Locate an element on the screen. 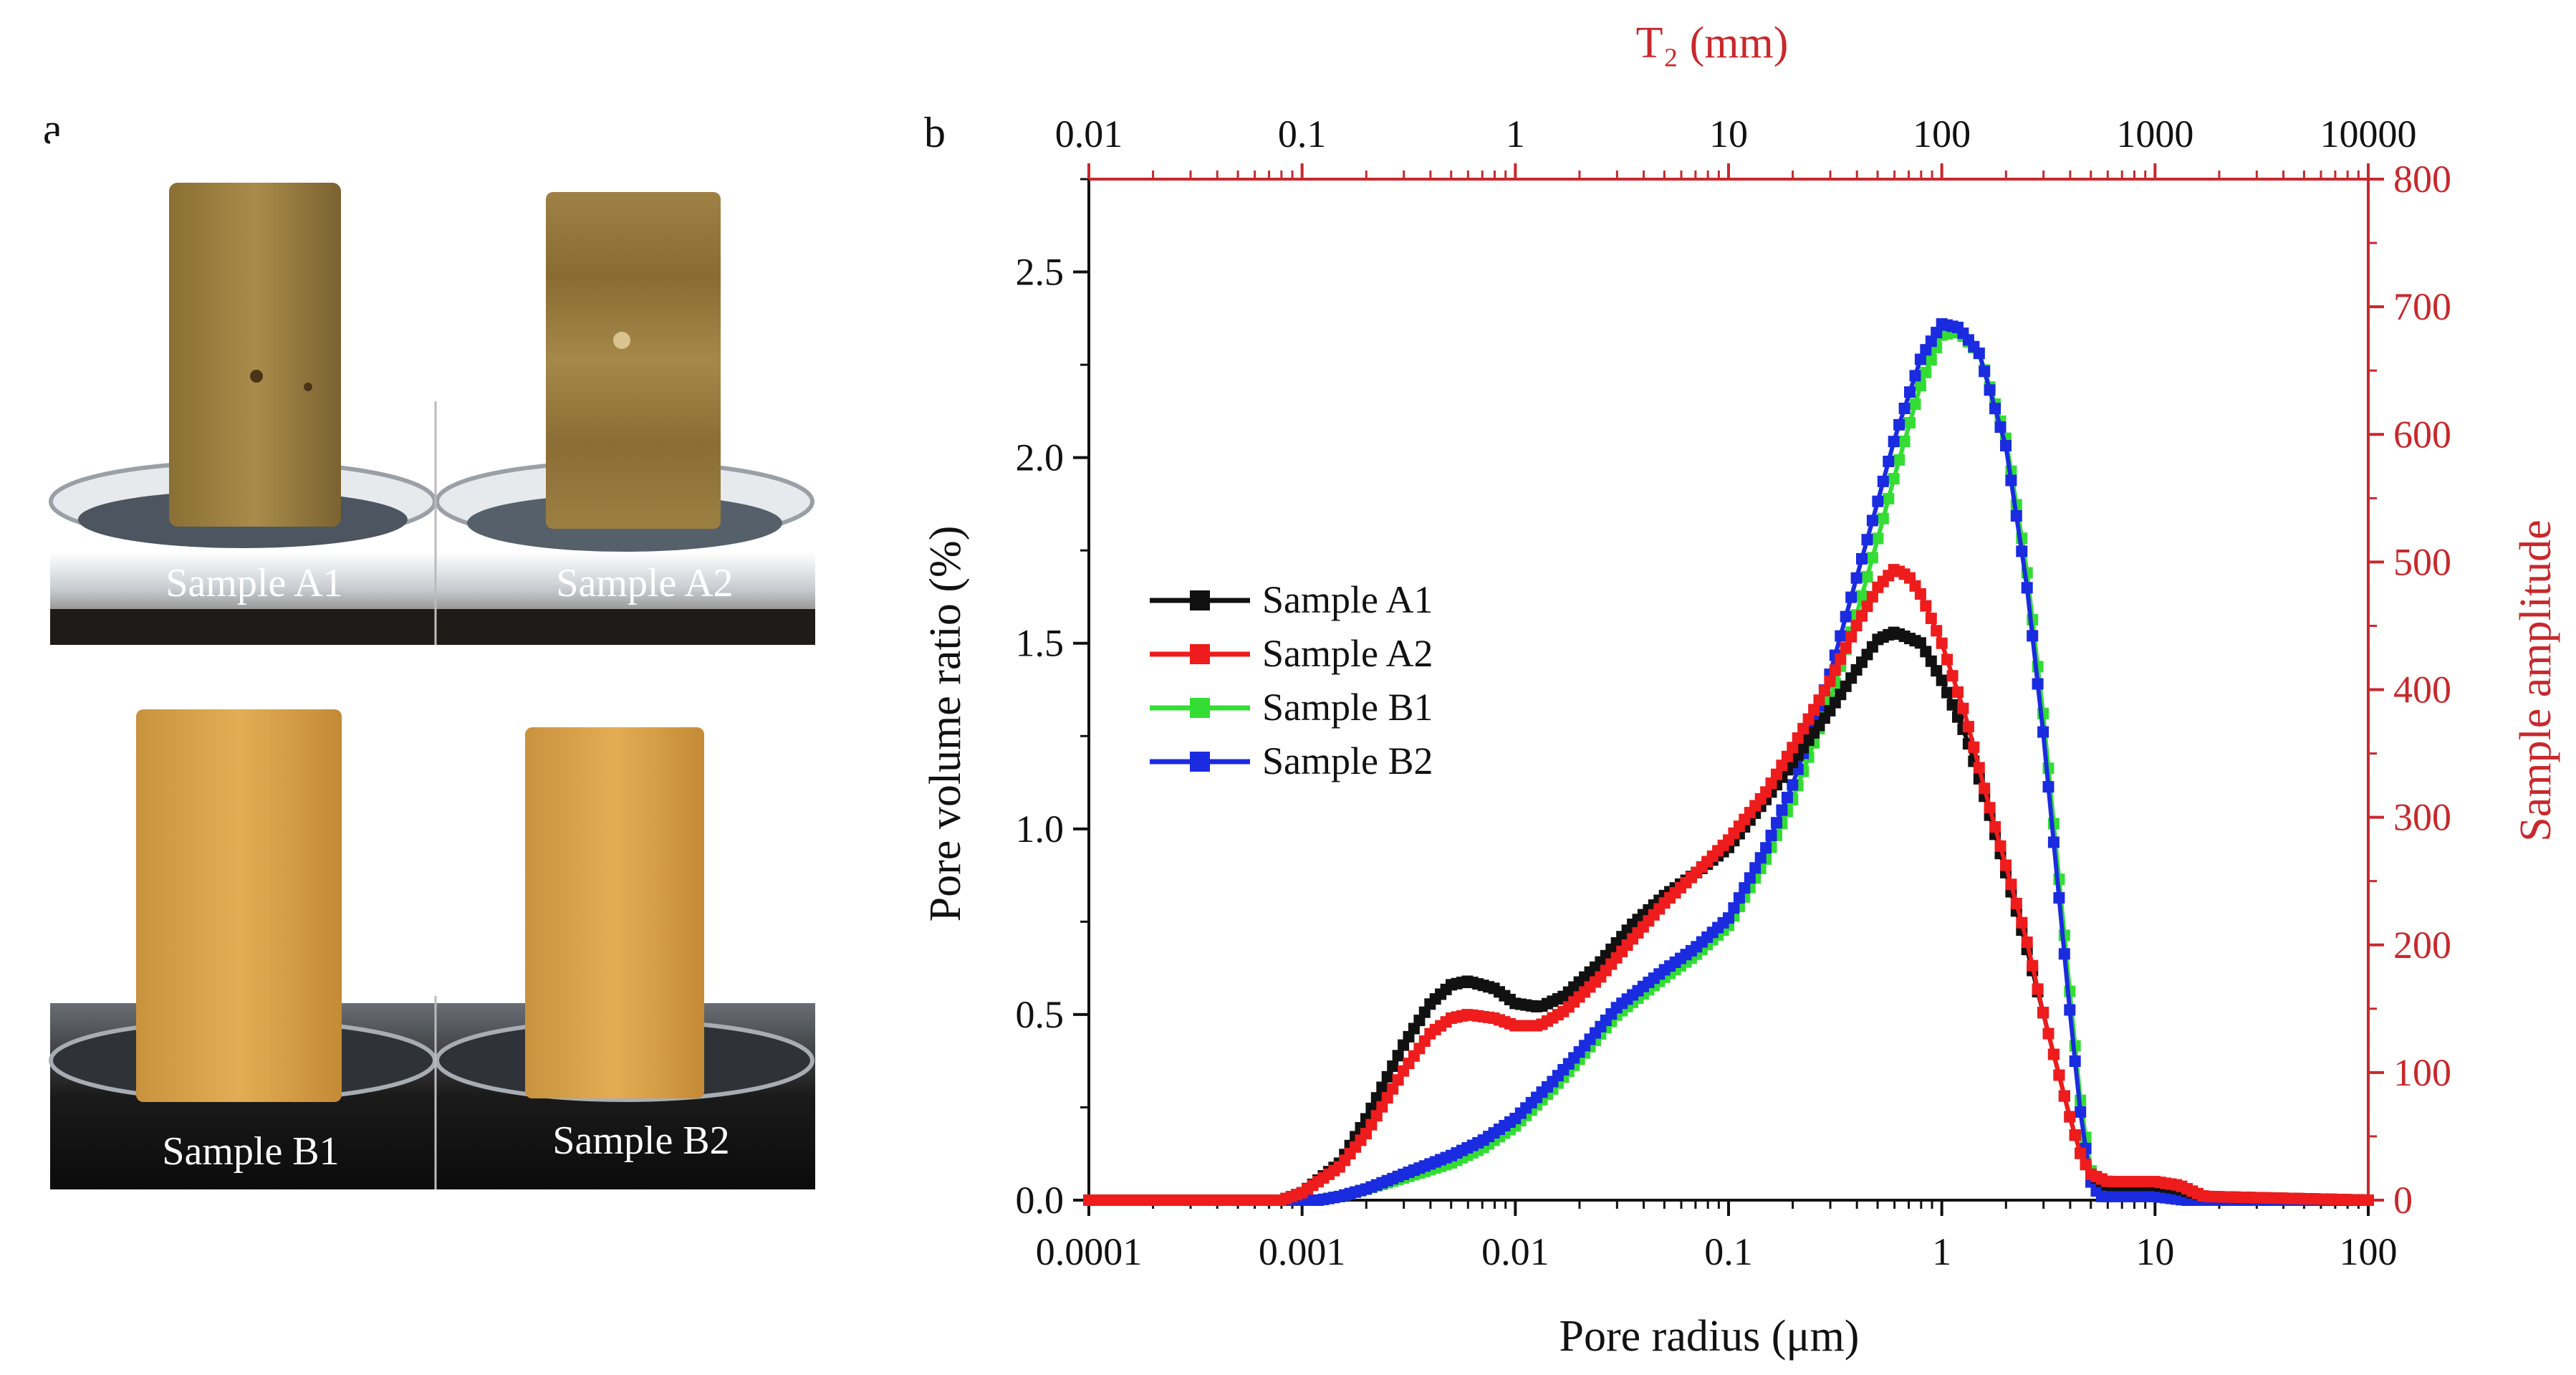 This screenshot has width=2576, height=1375. x2-tick-label: 1 is located at coordinates (1515, 133).